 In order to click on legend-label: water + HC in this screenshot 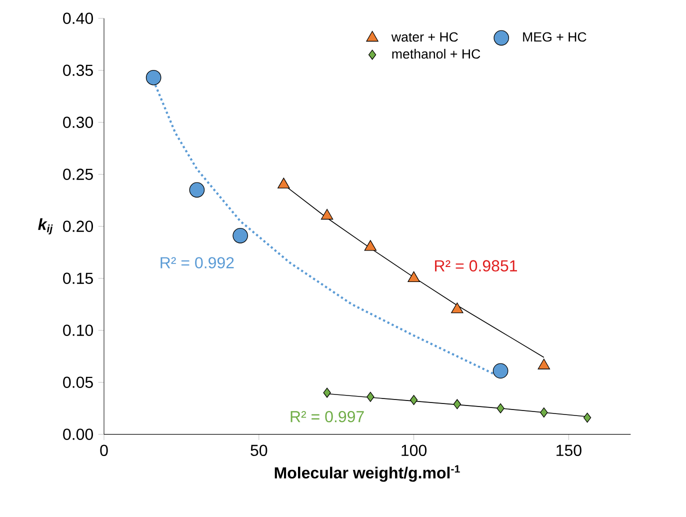, I will do `click(424, 37)`.